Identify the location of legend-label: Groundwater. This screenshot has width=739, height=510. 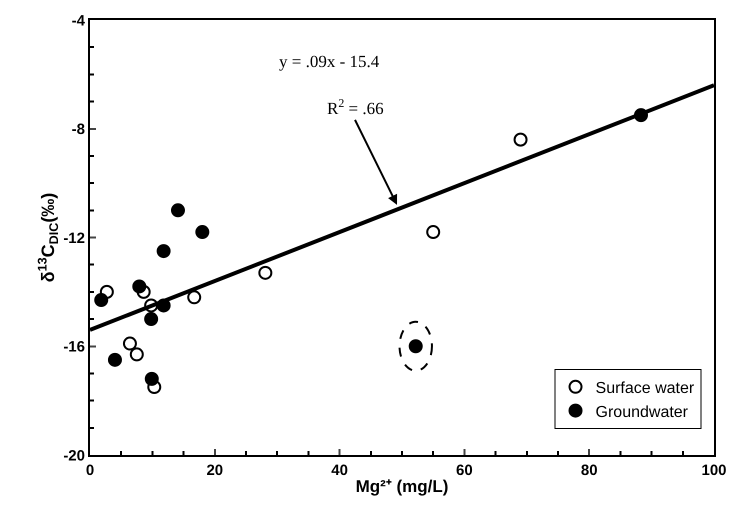
(642, 412).